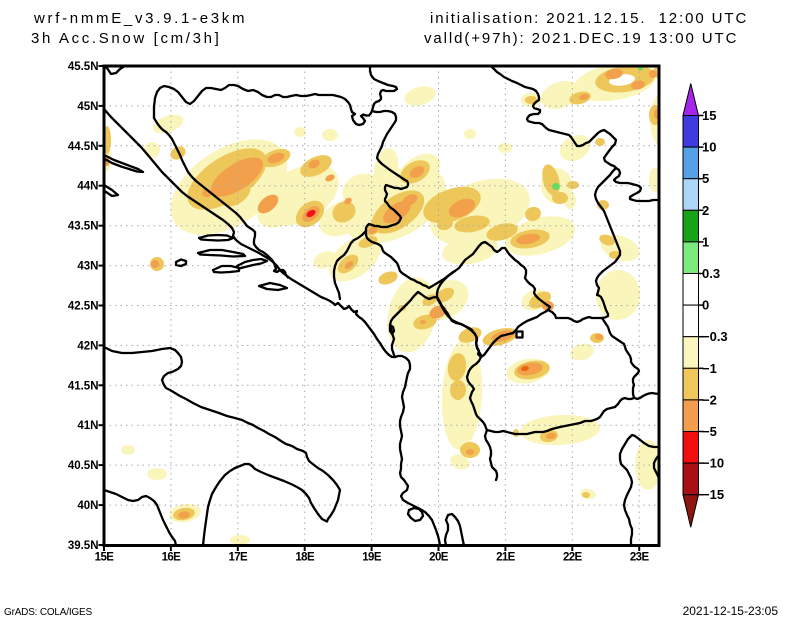 Image resolution: width=800 pixels, height=618 pixels. I want to click on svg-text: −5, so click(709, 431).